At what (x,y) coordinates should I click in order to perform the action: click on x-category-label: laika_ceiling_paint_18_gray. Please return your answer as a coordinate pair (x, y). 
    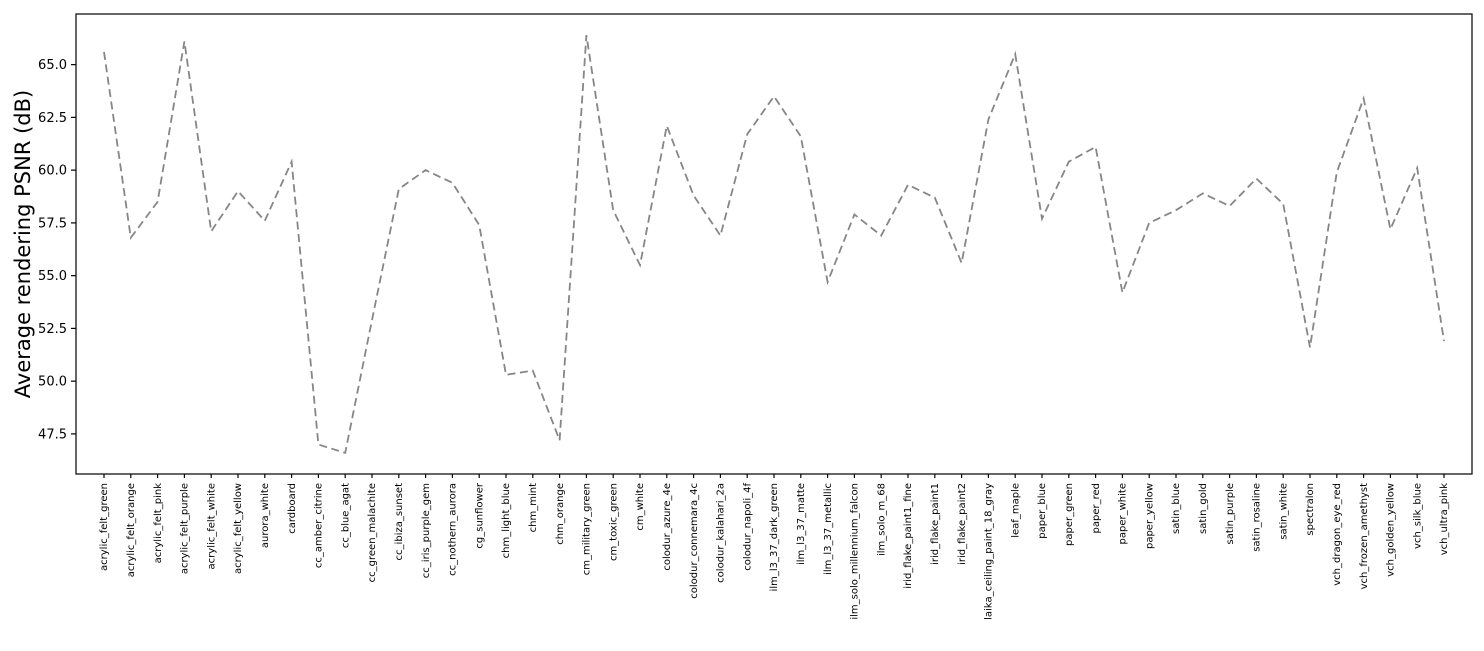
    Looking at the image, I should click on (989, 551).